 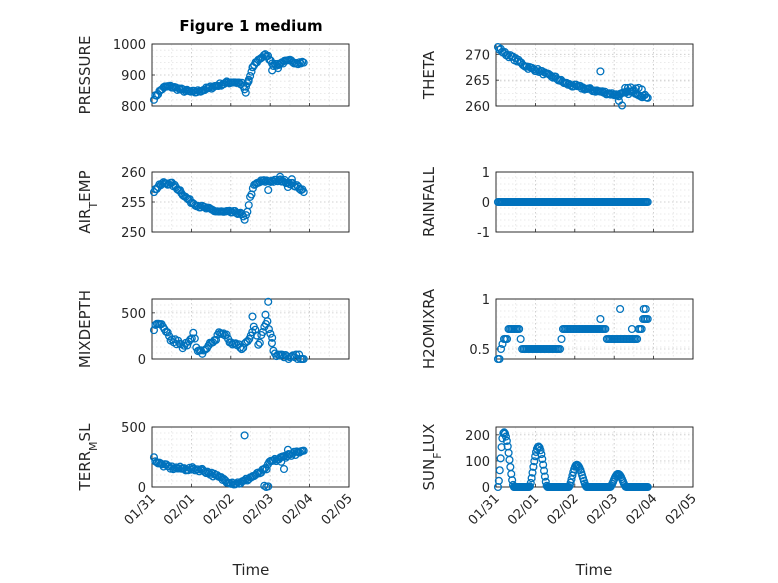 I want to click on subplot-mixdepth: 0 500 MIXDEPTH, so click(x=213, y=329).